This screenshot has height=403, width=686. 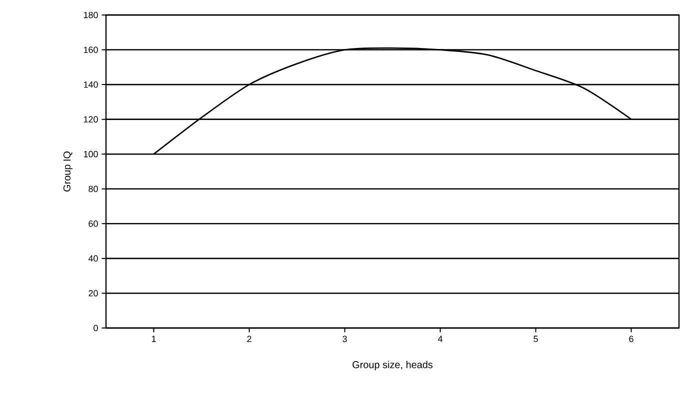 What do you see at coordinates (440, 339) in the screenshot?
I see `x-tick-label: 4` at bounding box center [440, 339].